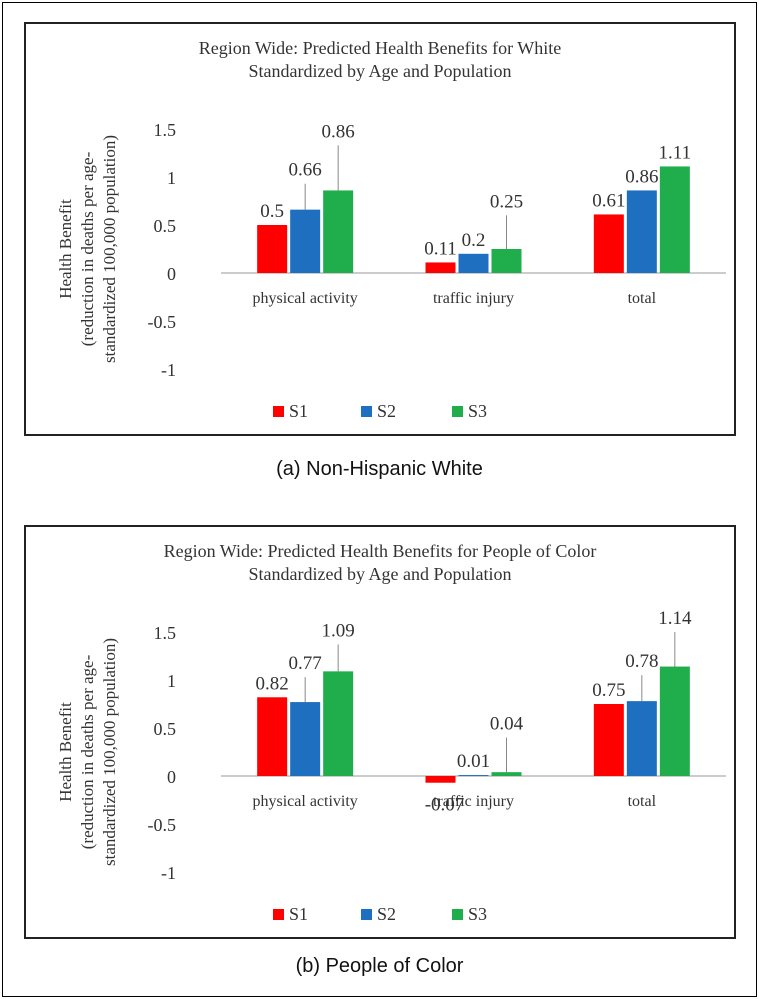 This screenshot has width=759, height=999. I want to click on caption-people-of-color: (b) People of Color, so click(379, 966).